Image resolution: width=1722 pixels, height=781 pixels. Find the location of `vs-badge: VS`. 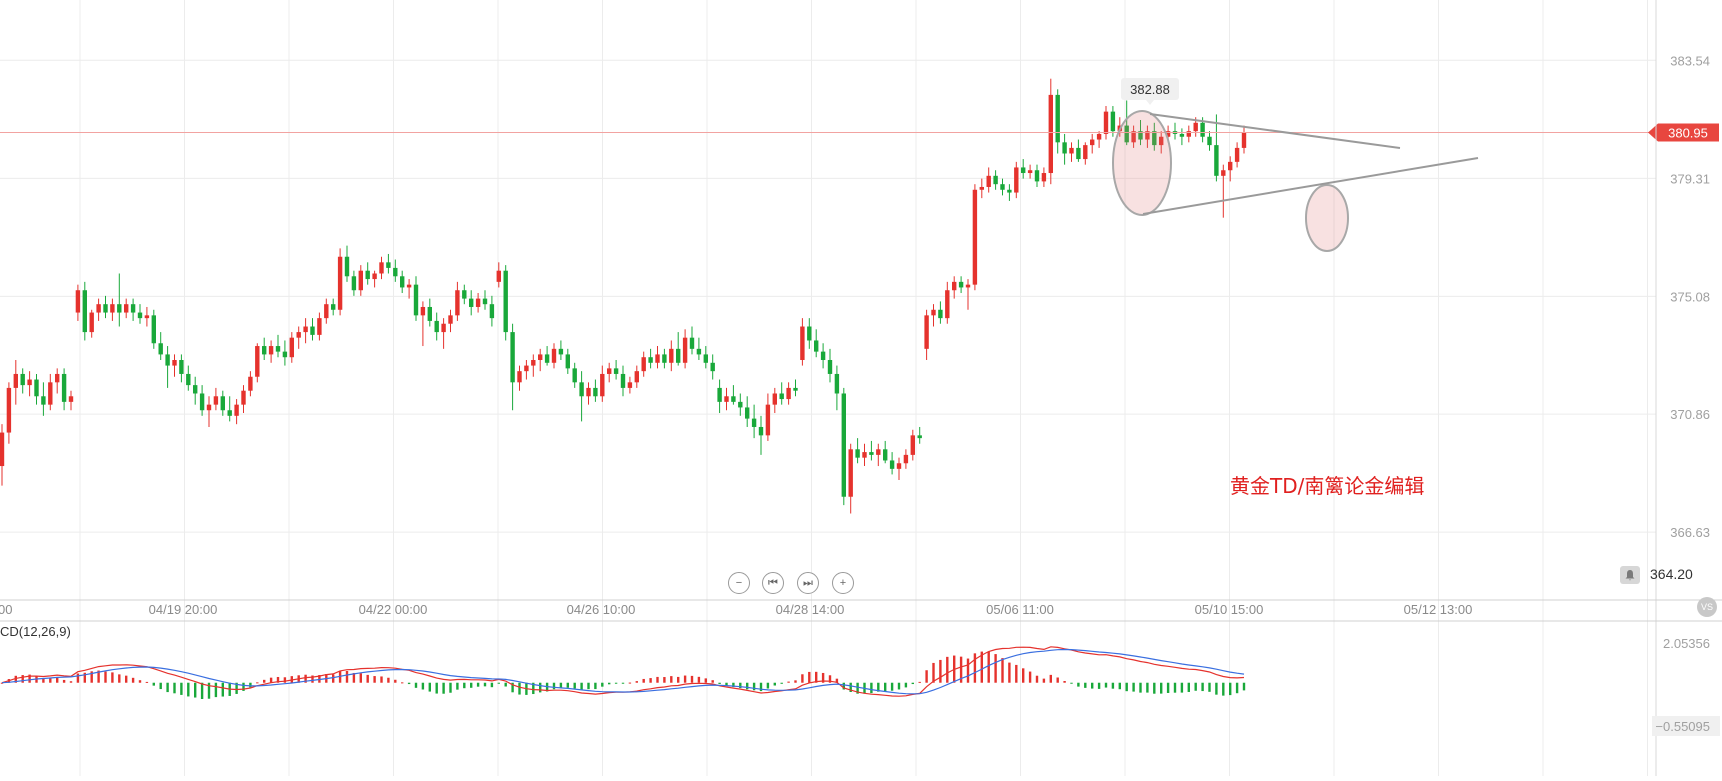

vs-badge: VS is located at coordinates (1707, 607).